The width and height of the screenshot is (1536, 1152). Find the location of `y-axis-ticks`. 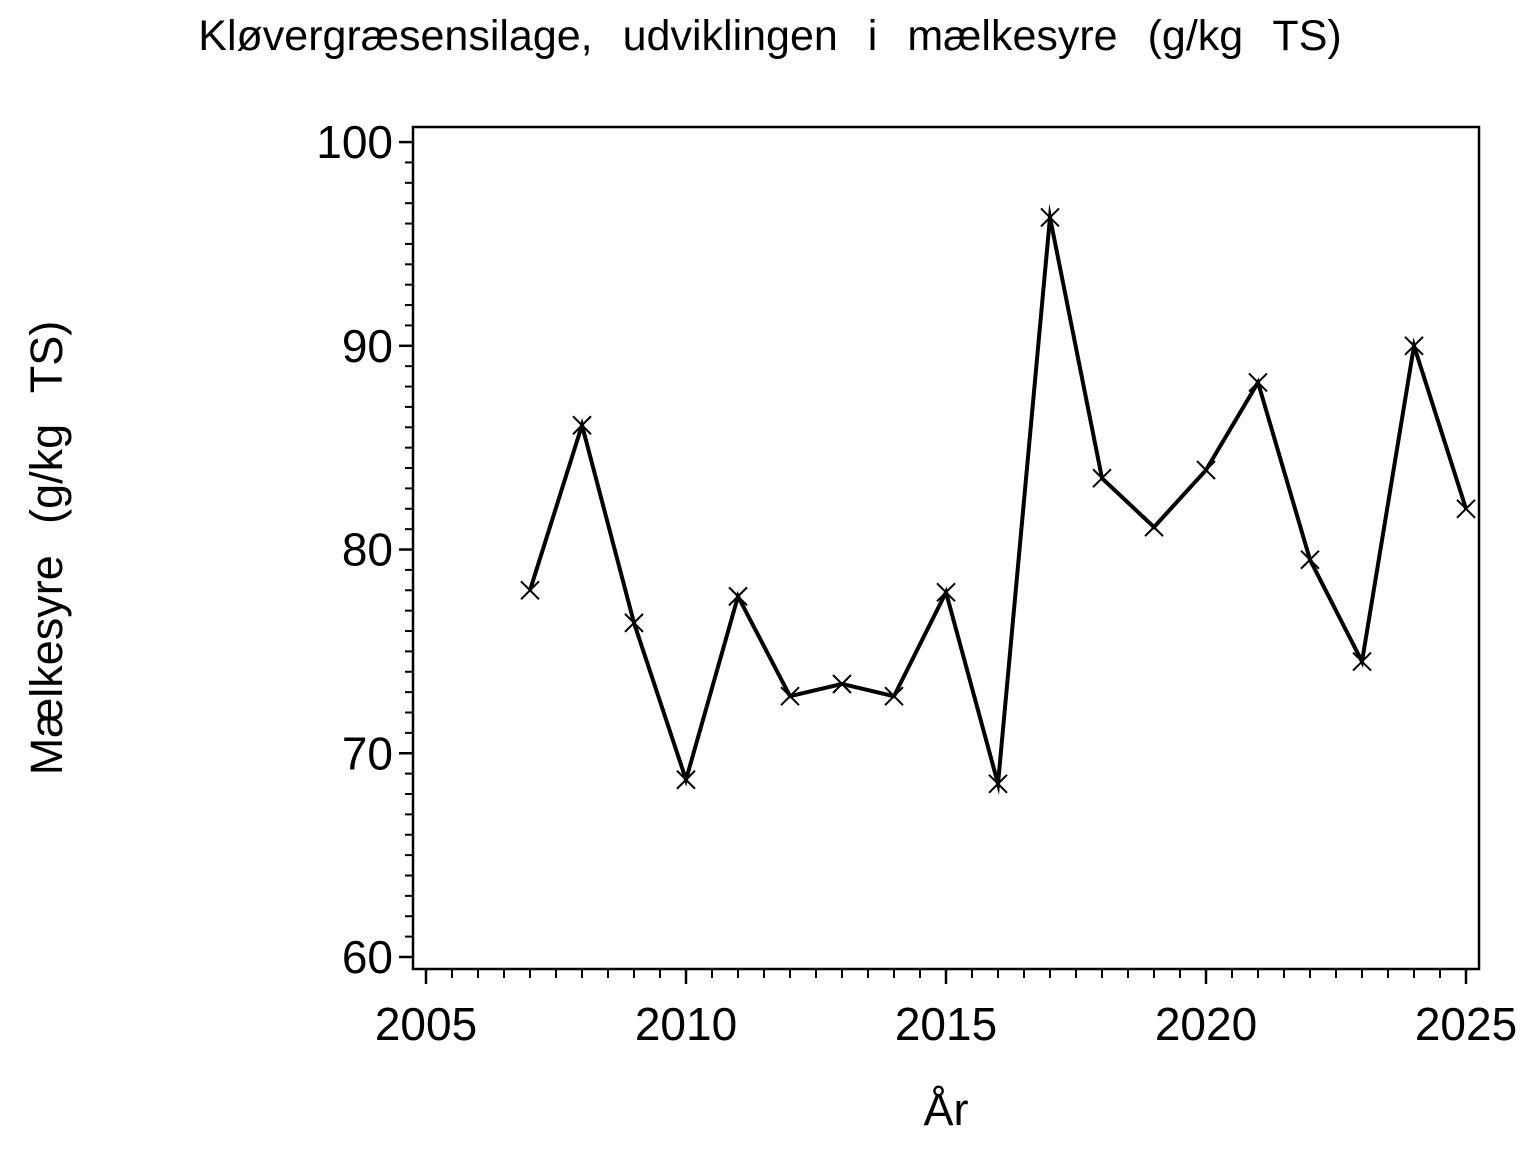

y-axis-ticks is located at coordinates (406, 549).